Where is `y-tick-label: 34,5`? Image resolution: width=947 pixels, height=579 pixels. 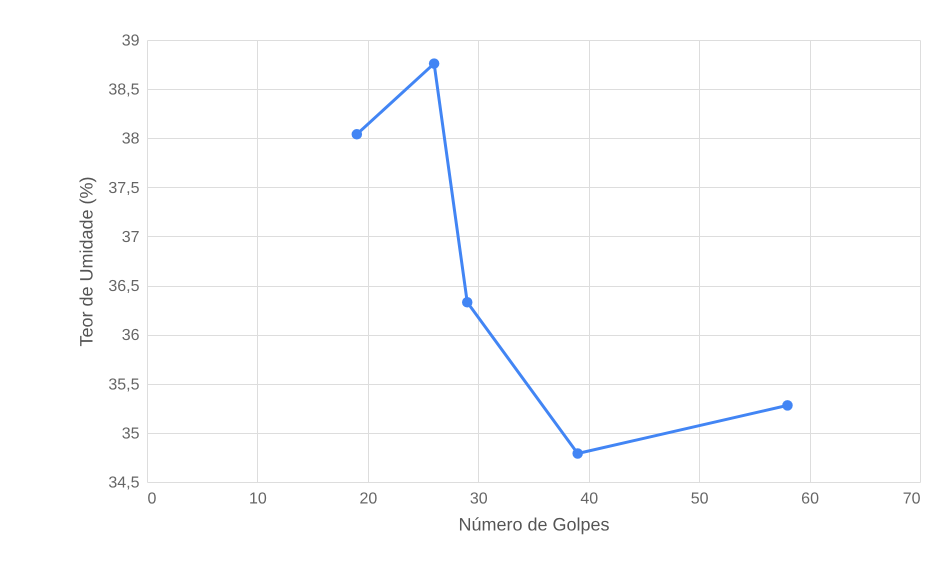
y-tick-label: 34,5 is located at coordinates (124, 483).